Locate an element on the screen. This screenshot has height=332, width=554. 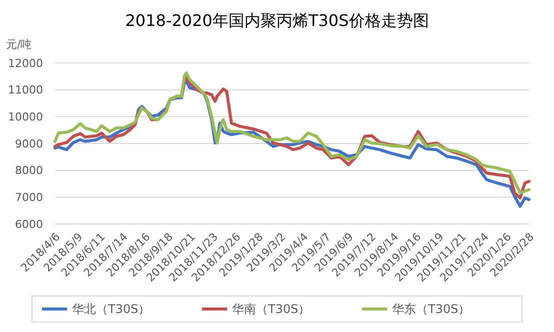
legend-label: 华北（T30S） is located at coordinates (111, 309).